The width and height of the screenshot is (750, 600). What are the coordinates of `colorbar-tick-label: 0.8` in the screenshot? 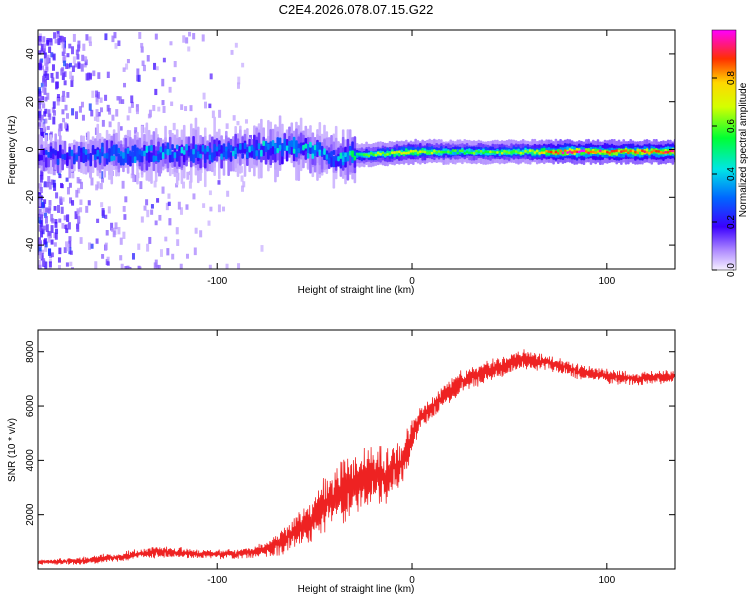 It's located at (731, 78).